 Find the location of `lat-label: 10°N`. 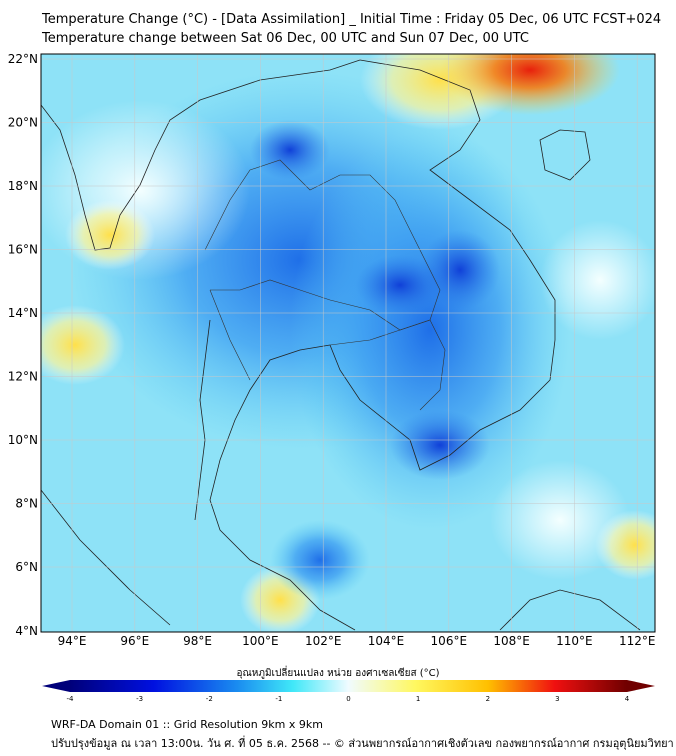

lat-label: 10°N is located at coordinates (23, 440).